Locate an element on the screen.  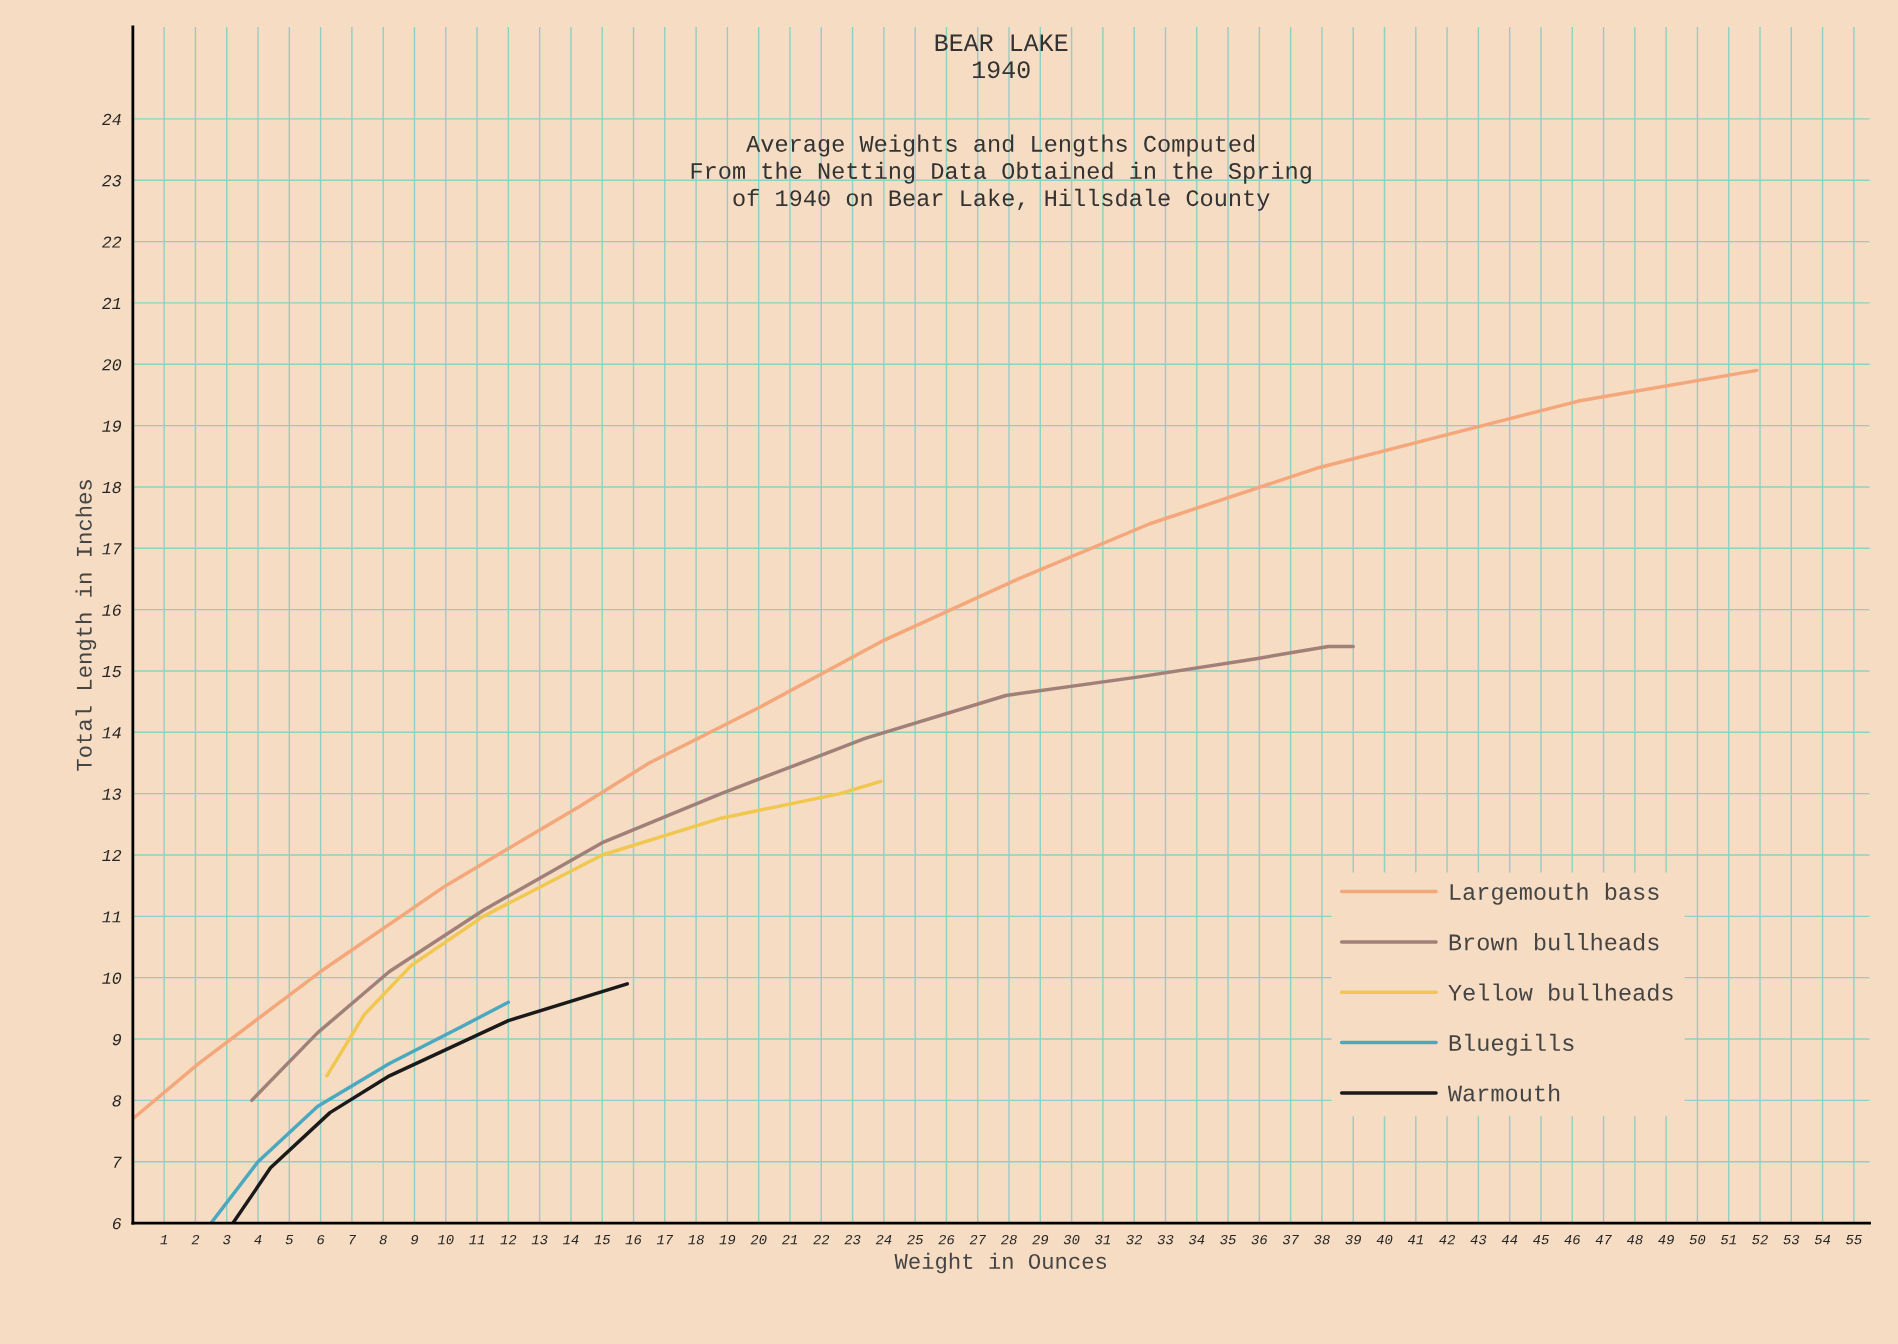
y-tick-label: 13 is located at coordinates (112, 794).